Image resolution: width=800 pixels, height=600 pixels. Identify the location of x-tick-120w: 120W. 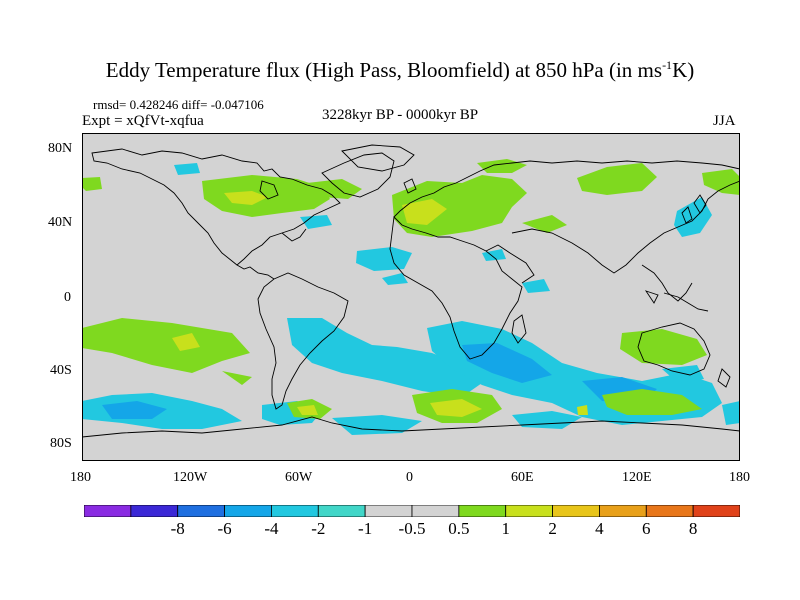
(190, 477).